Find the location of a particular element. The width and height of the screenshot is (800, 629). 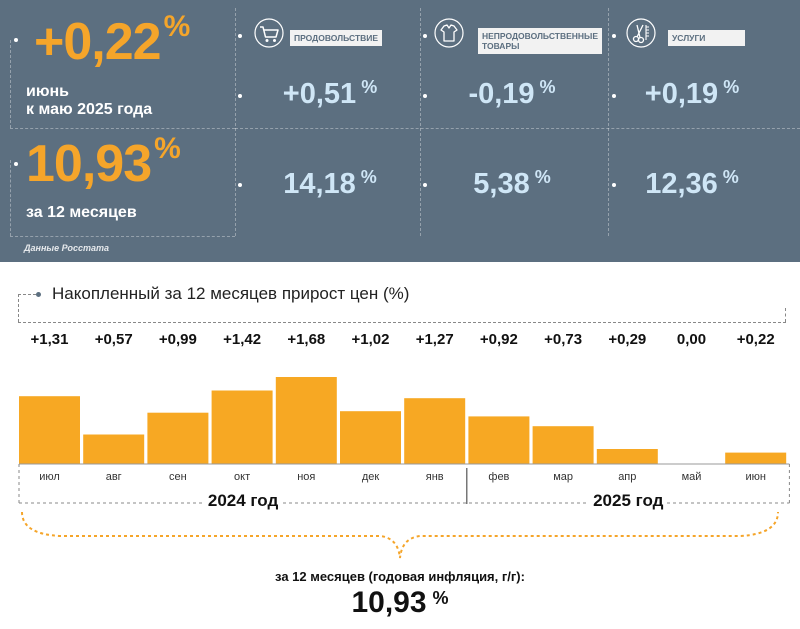

x-tick-label: дек is located at coordinates (371, 477).